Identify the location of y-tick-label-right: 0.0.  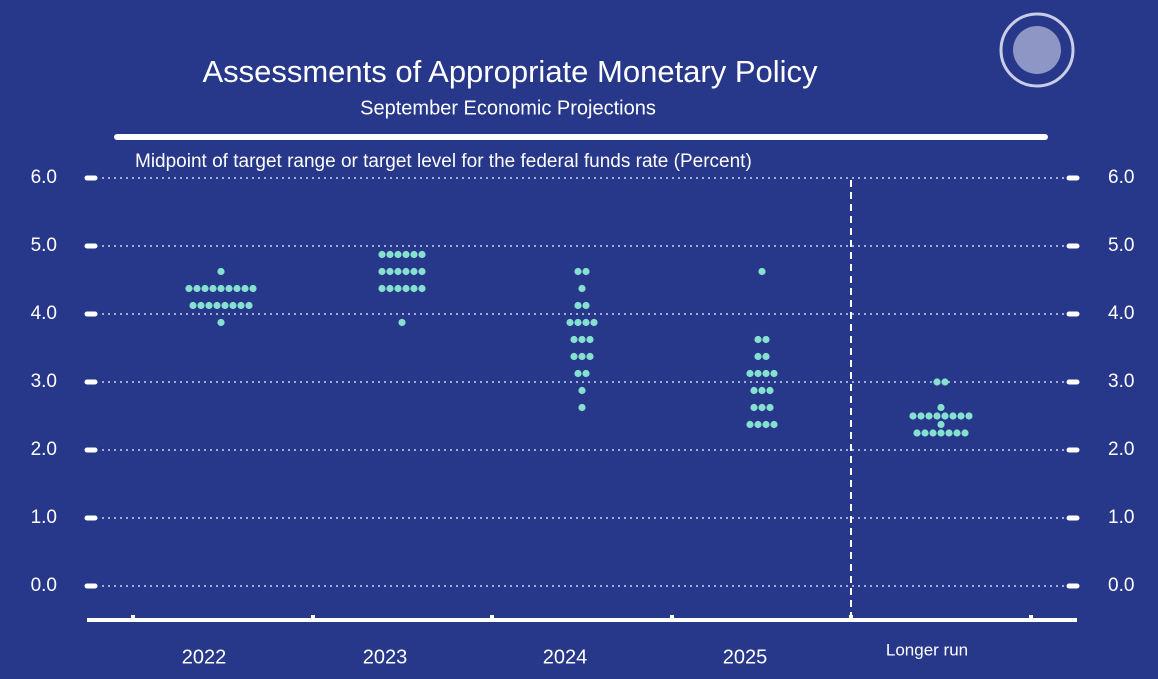
(1121, 585).